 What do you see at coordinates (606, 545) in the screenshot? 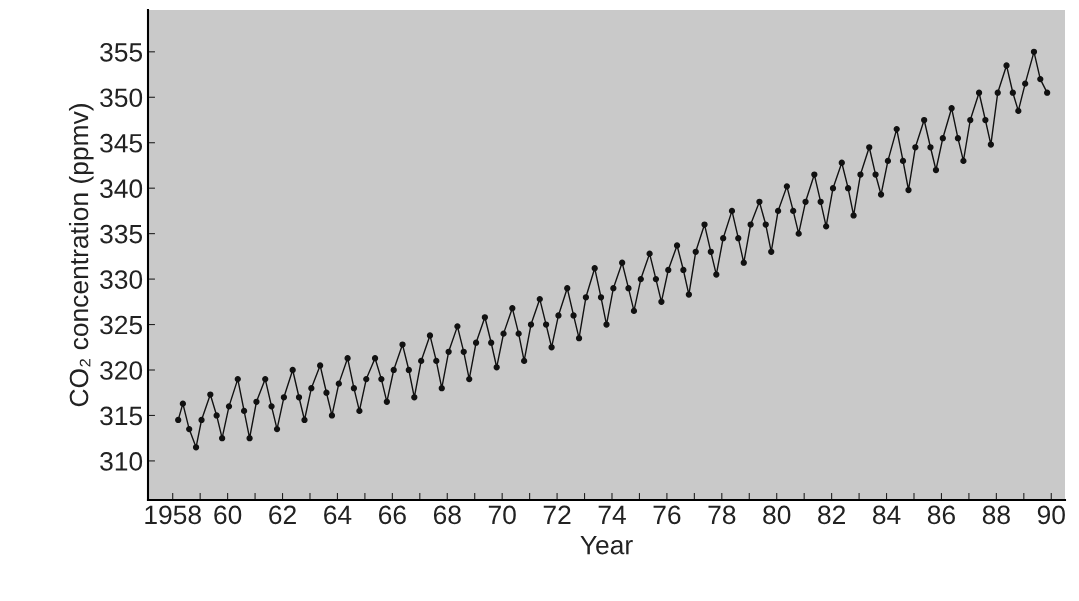
I see `x-axis-title: Year` at bounding box center [606, 545].